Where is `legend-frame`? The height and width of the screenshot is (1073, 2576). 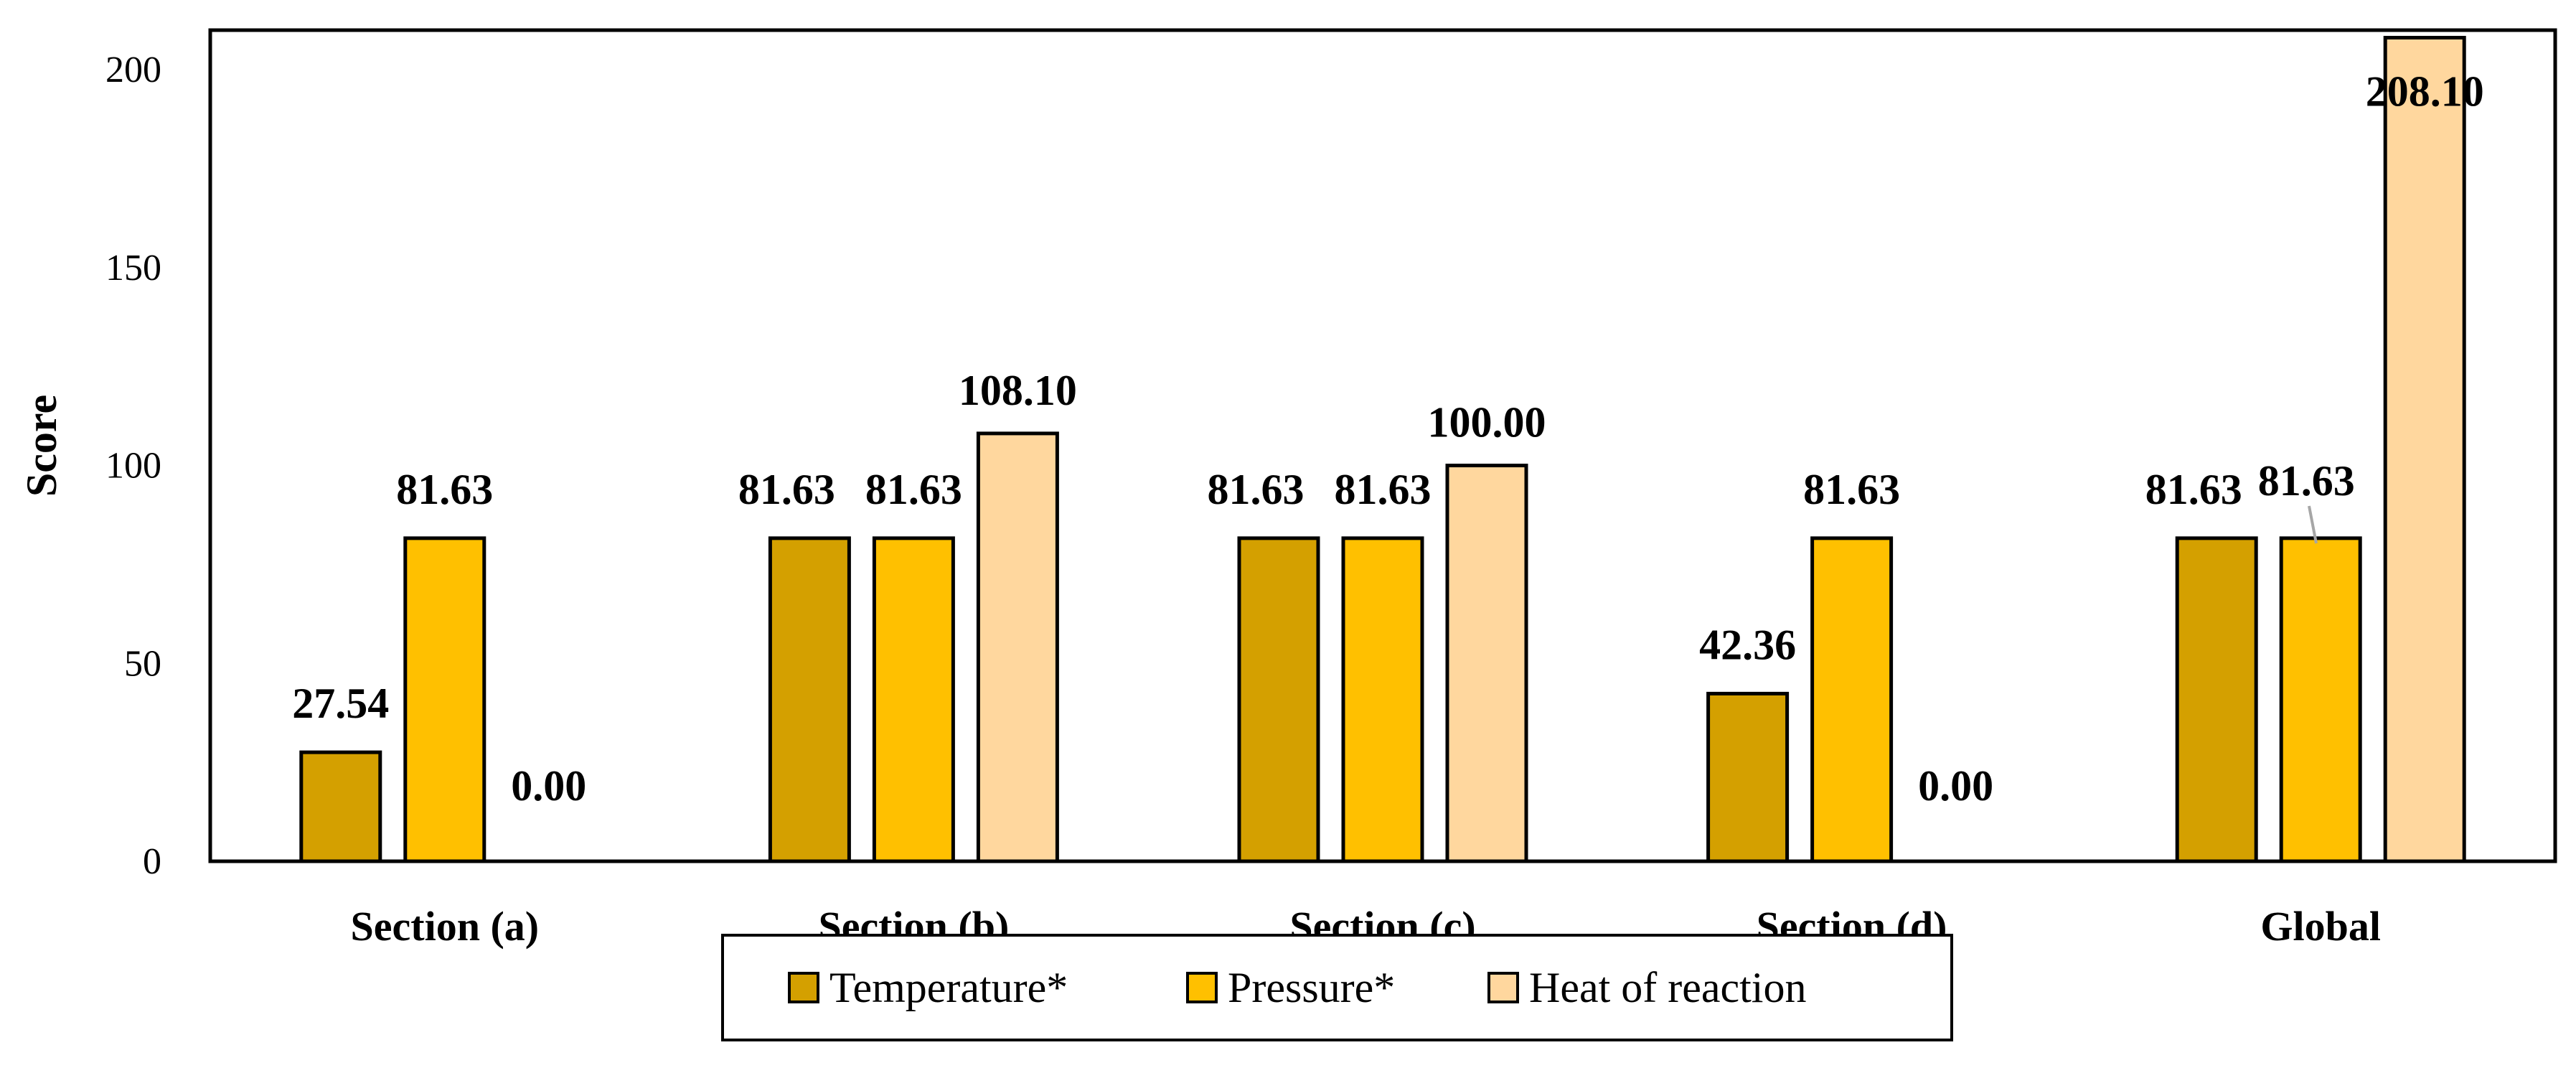 legend-frame is located at coordinates (1337, 987).